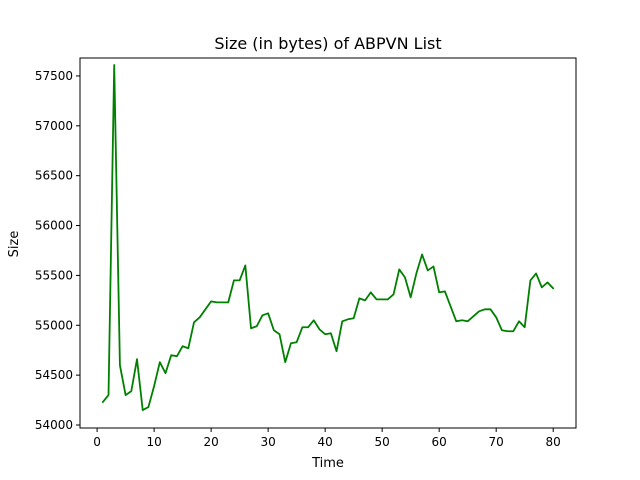  I want to click on x-axis-label: Time, so click(327, 463).